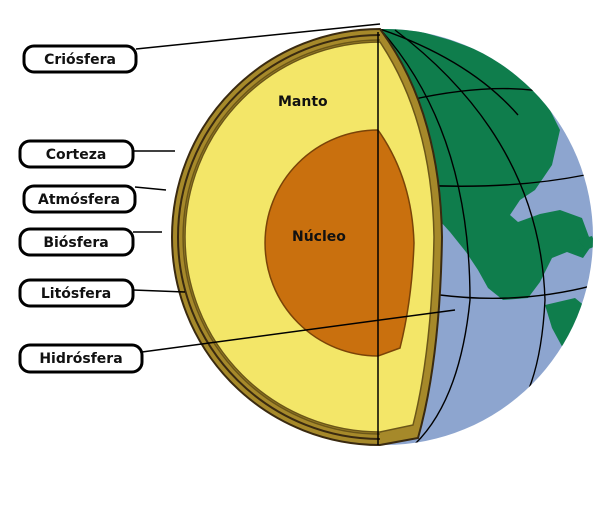 The height and width of the screenshot is (505, 602). I want to click on label-hidrosfera-text: Hidrósfera, so click(80, 359).